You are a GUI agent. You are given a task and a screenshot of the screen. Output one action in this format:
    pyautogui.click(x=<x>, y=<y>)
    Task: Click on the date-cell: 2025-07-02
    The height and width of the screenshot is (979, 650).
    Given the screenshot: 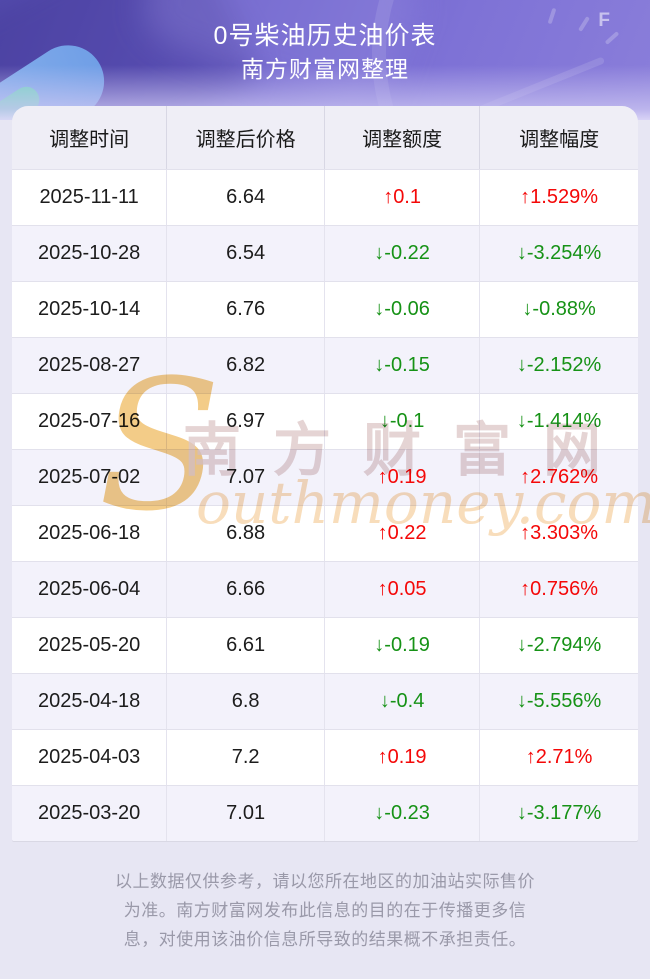 What is the action you would take?
    pyautogui.click(x=90, y=477)
    